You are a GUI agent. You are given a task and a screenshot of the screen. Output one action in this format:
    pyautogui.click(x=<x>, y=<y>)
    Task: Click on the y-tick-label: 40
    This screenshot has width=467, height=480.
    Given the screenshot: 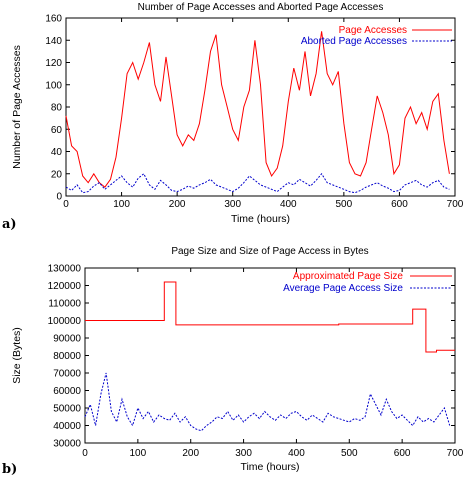 What is the action you would take?
    pyautogui.click(x=57, y=152)
    